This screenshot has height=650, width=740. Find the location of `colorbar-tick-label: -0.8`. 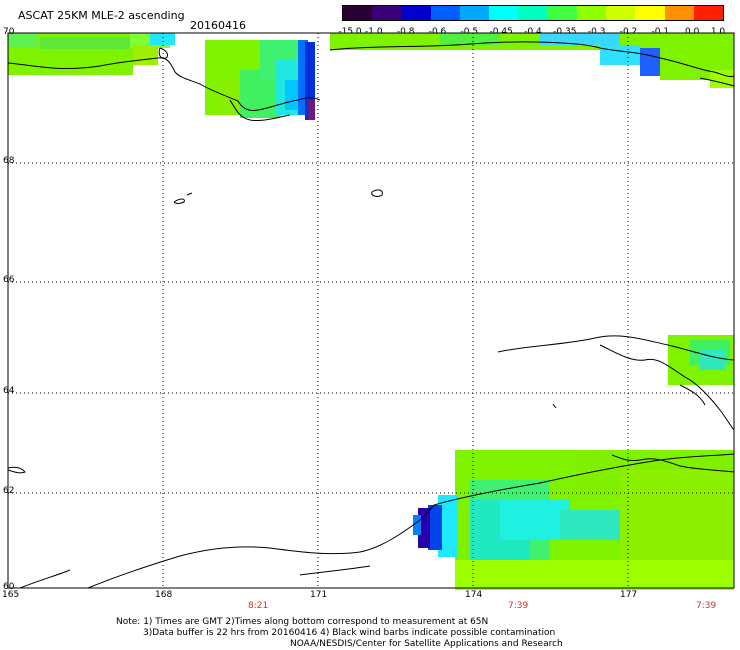

colorbar-tick-label: -0.8 is located at coordinates (405, 32).